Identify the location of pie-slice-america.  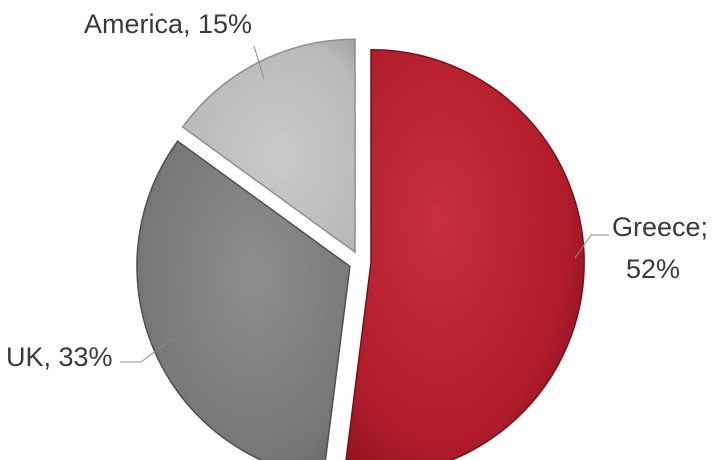
(268, 146).